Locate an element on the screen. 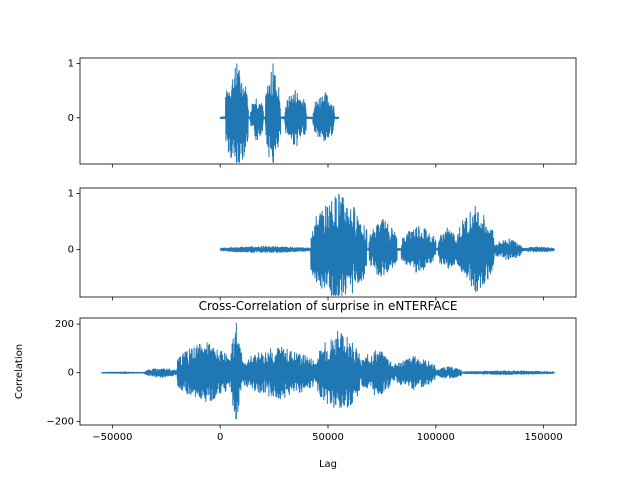 This screenshot has height=480, width=640. x-tick-label: 50000 is located at coordinates (328, 437).